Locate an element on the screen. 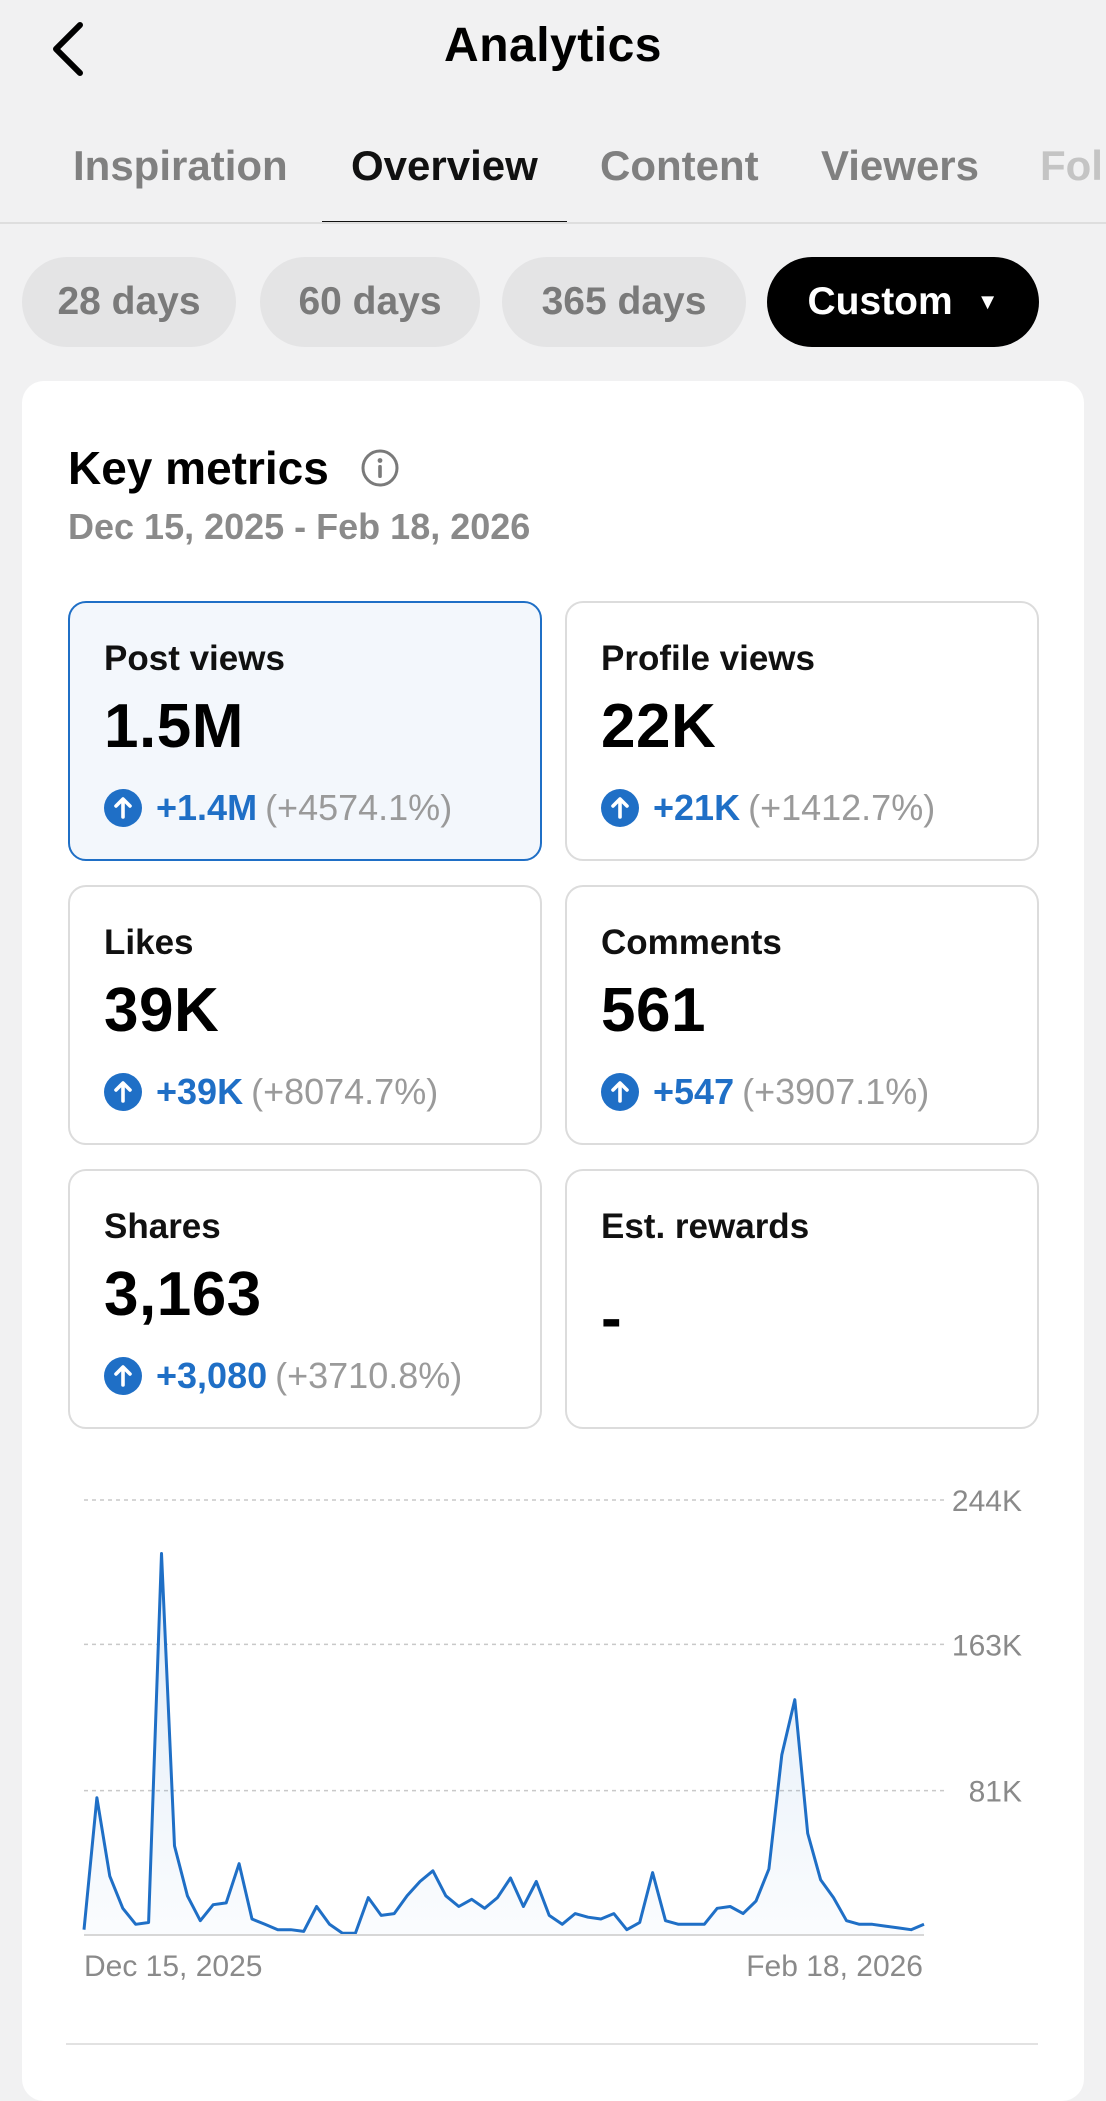  metric-percent: (+1412.7%) is located at coordinates (842, 807).